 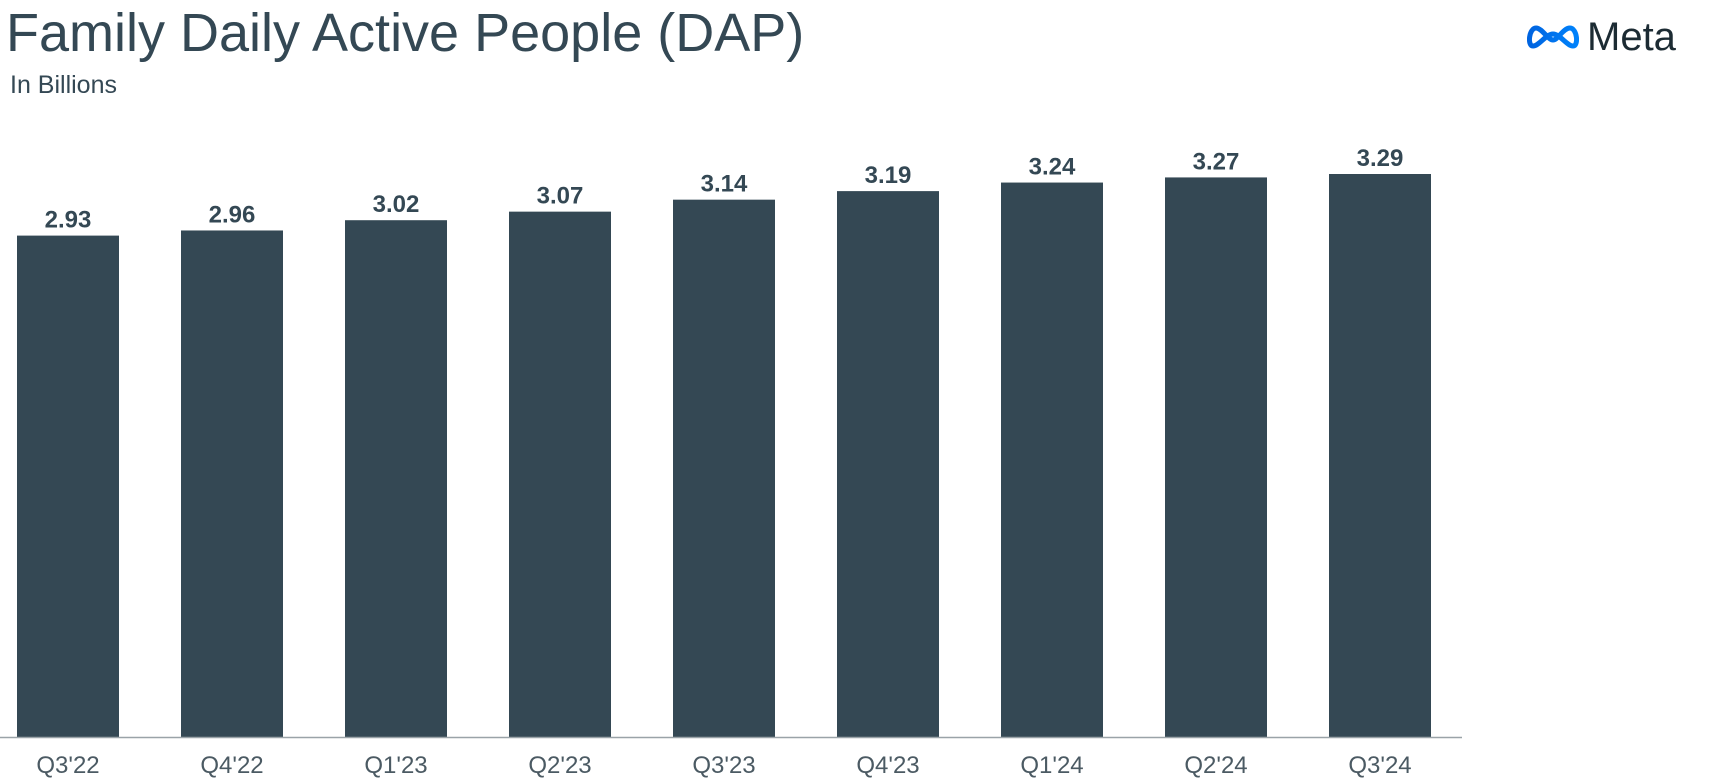 What do you see at coordinates (68, 486) in the screenshot?
I see `bar-Q3'22` at bounding box center [68, 486].